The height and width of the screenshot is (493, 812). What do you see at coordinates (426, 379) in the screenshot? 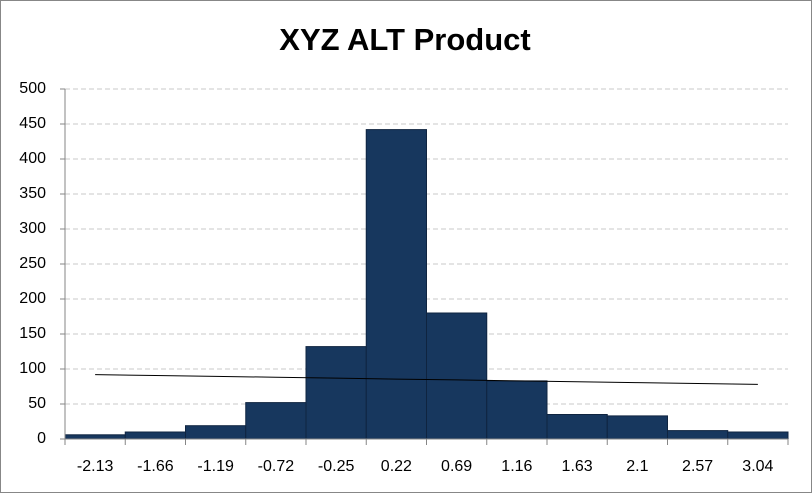
I see `trendline` at bounding box center [426, 379].